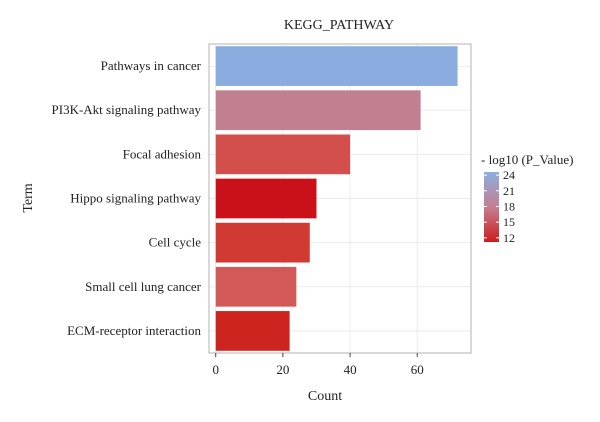 This screenshot has height=422, width=600. I want to click on category-label: ECM-receptor interaction, so click(134, 330).